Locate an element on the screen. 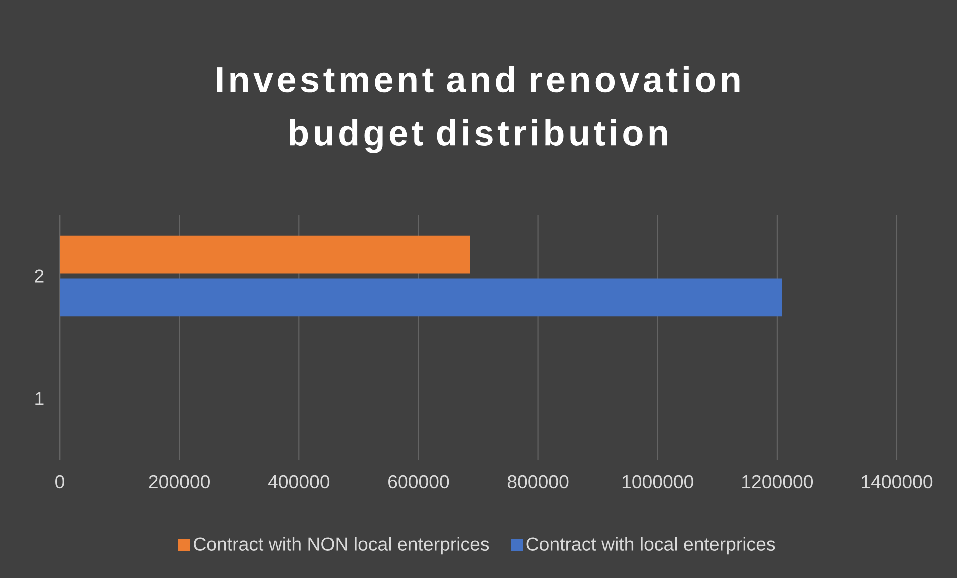  x-tick-label: 400000 is located at coordinates (299, 482).